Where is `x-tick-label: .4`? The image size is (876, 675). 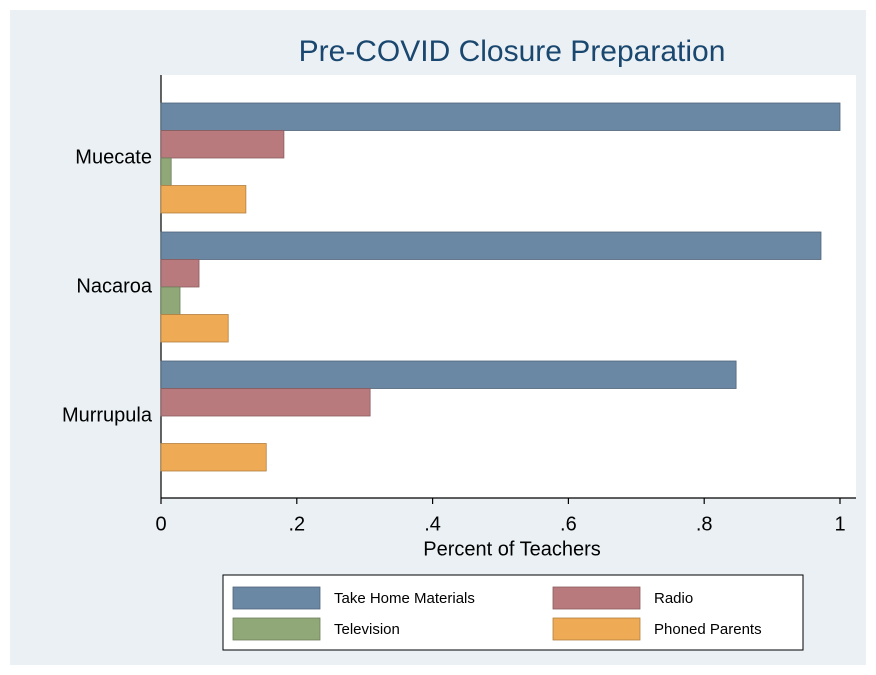
x-tick-label: .4 is located at coordinates (432, 524).